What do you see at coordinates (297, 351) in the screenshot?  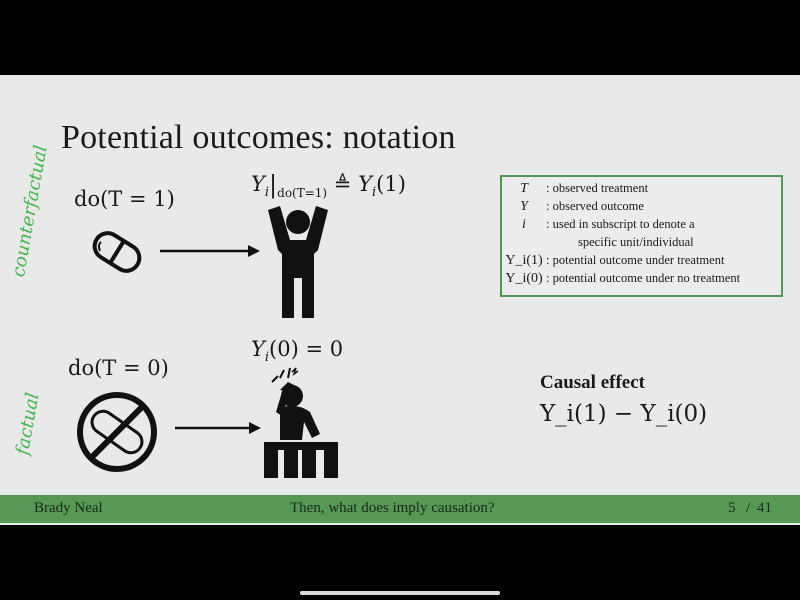 I see `bottom-outcome: Yi(0) = 0` at bounding box center [297, 351].